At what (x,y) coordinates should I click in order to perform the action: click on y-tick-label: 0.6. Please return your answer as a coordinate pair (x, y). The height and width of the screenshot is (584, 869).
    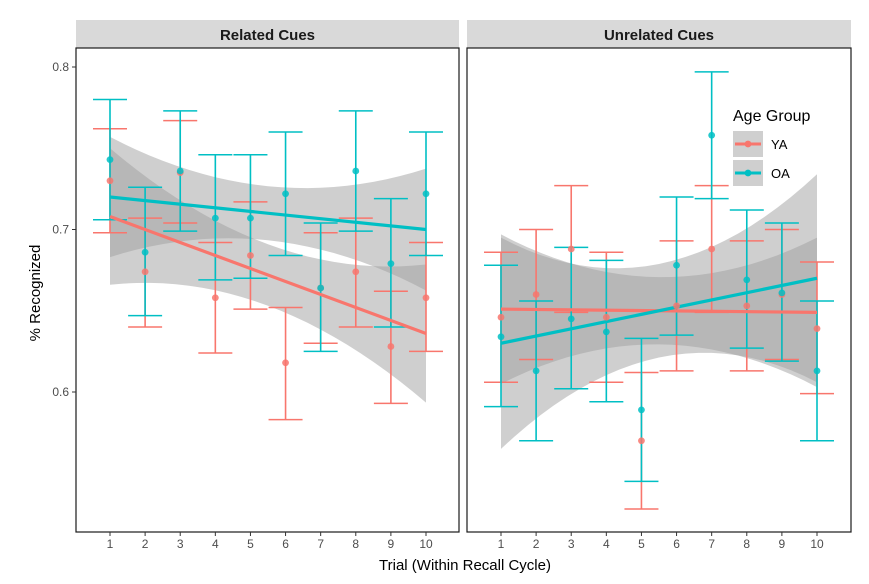
    Looking at the image, I should click on (60, 392).